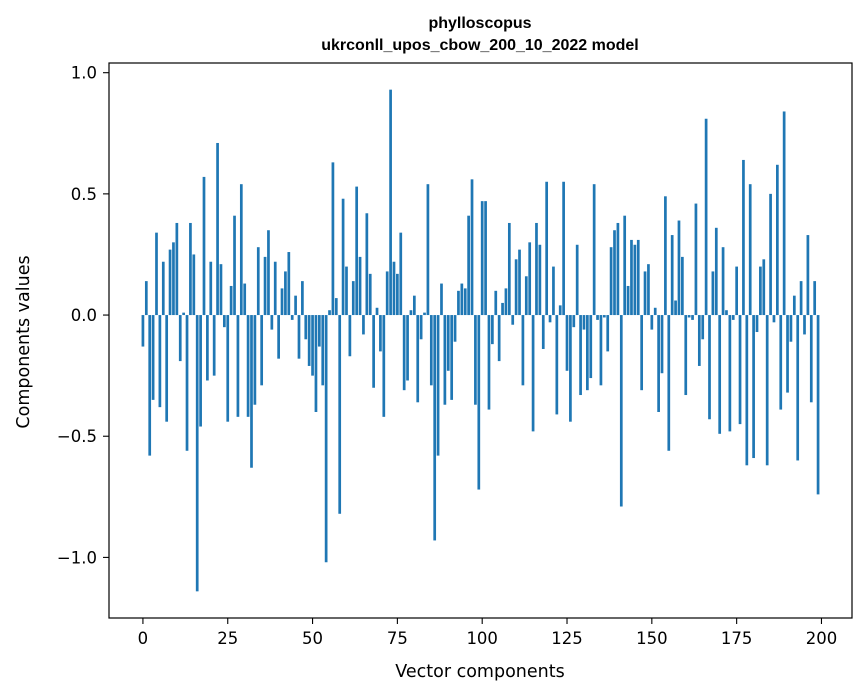 Image resolution: width=867 pixels, height=696 pixels. I want to click on x-tick-label: 25, so click(227, 638).